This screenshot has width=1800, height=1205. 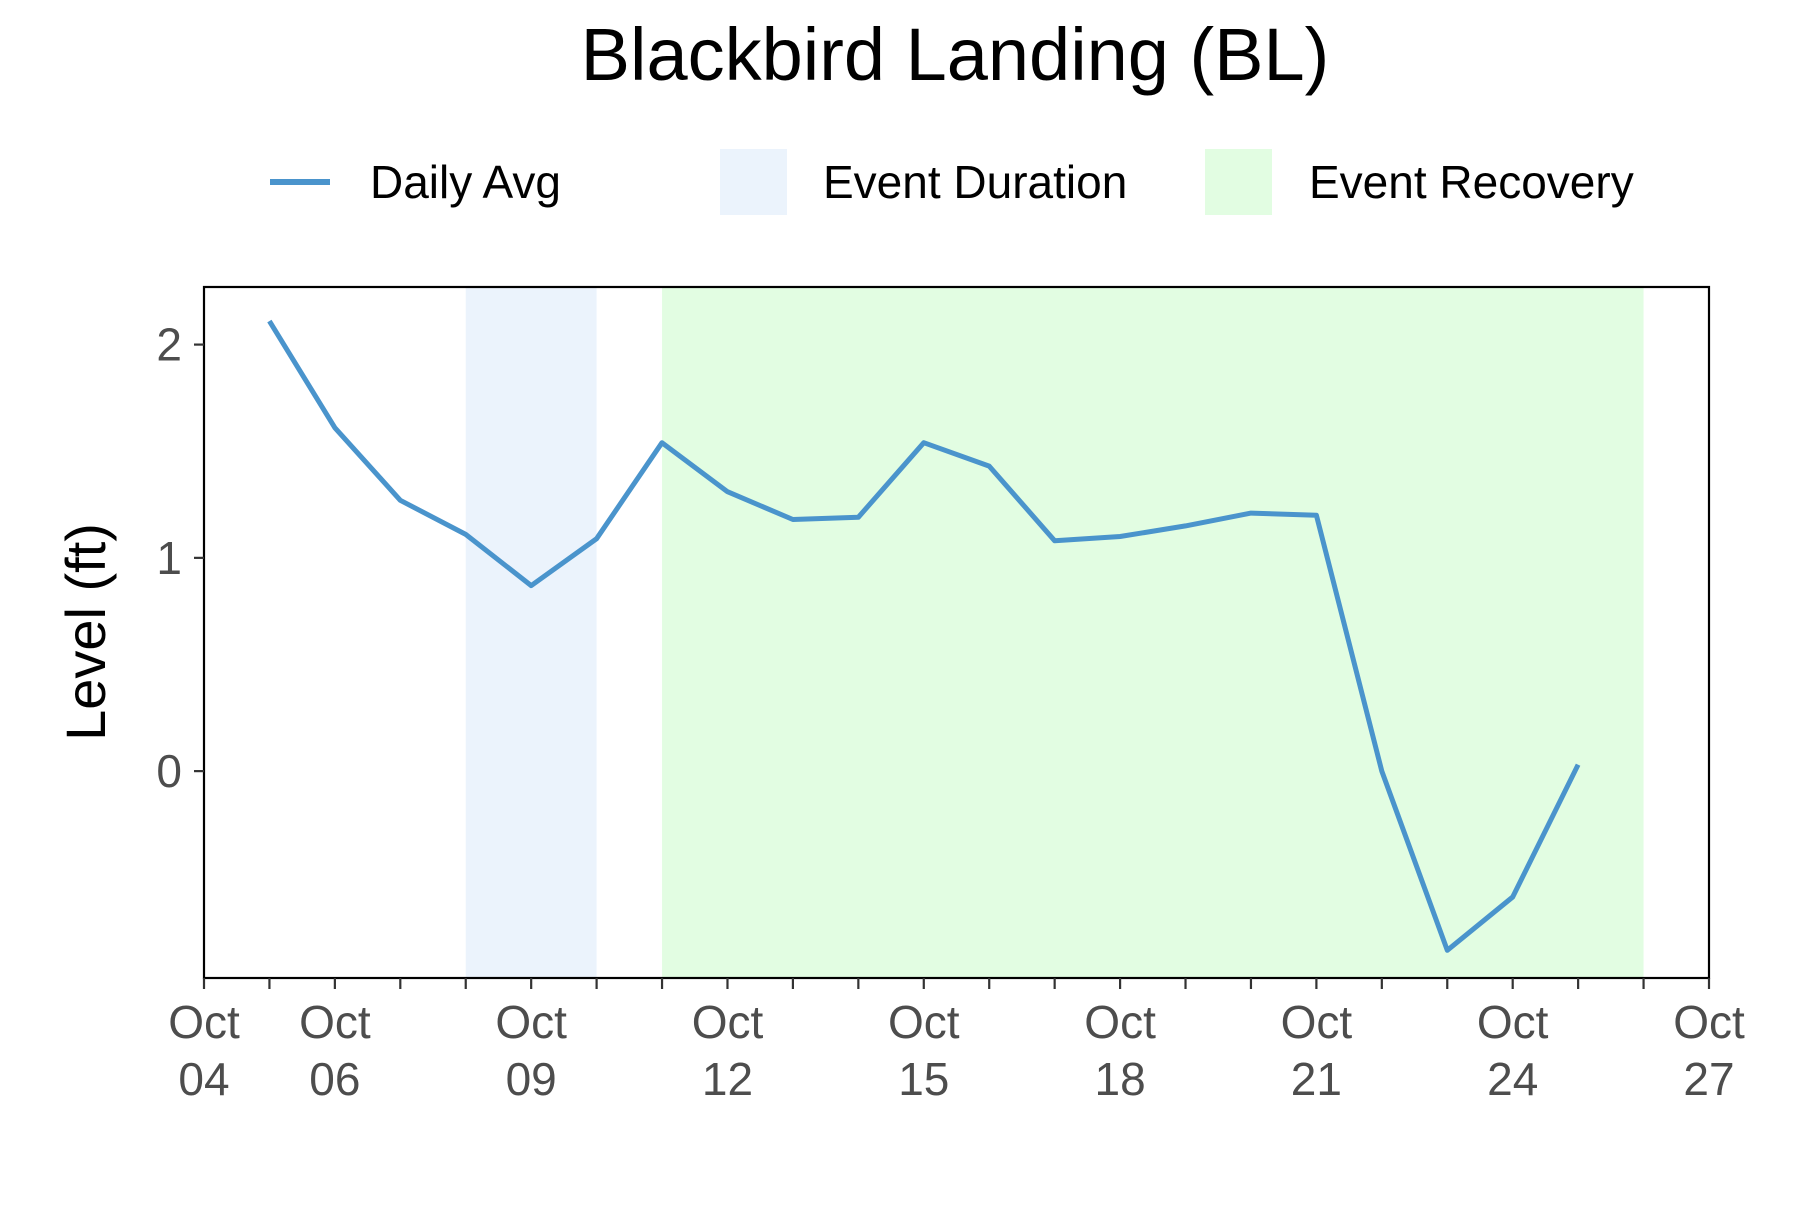 What do you see at coordinates (1317, 1050) in the screenshot?
I see `x-tick-label: Oct 21` at bounding box center [1317, 1050].